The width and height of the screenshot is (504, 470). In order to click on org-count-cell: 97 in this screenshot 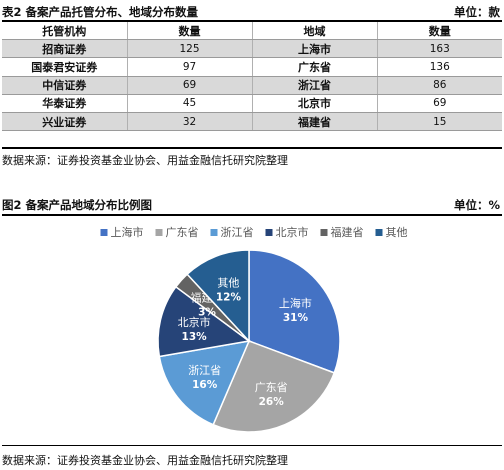, I will do `click(190, 67)`.